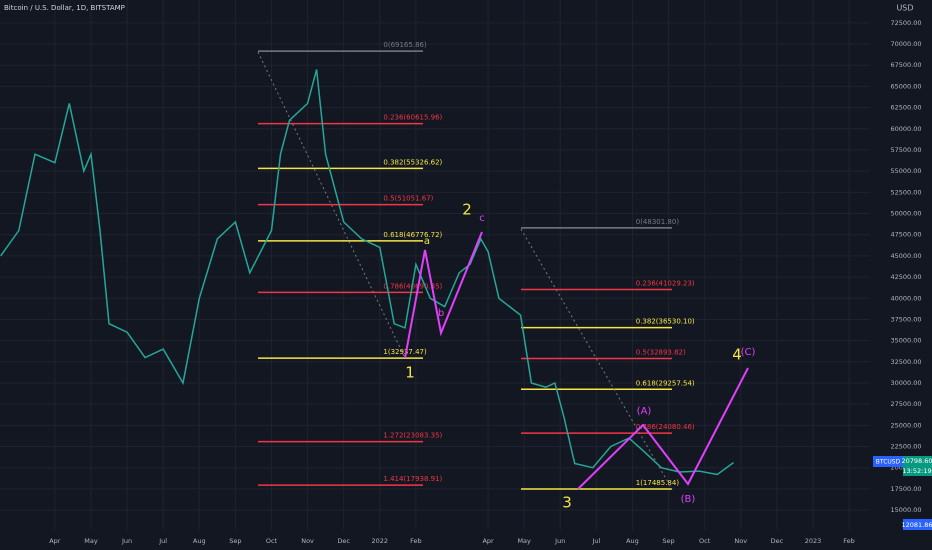  I want to click on fib-label: 0.786(40690.35), so click(412, 286).